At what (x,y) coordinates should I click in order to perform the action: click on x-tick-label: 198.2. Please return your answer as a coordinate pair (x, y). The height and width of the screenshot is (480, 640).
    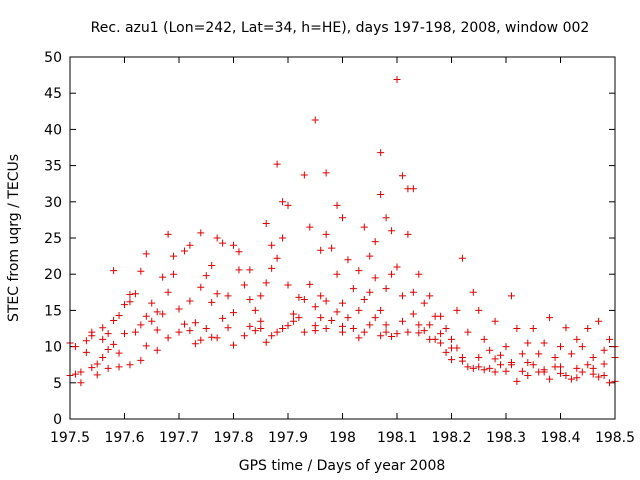
    Looking at the image, I should click on (451, 438).